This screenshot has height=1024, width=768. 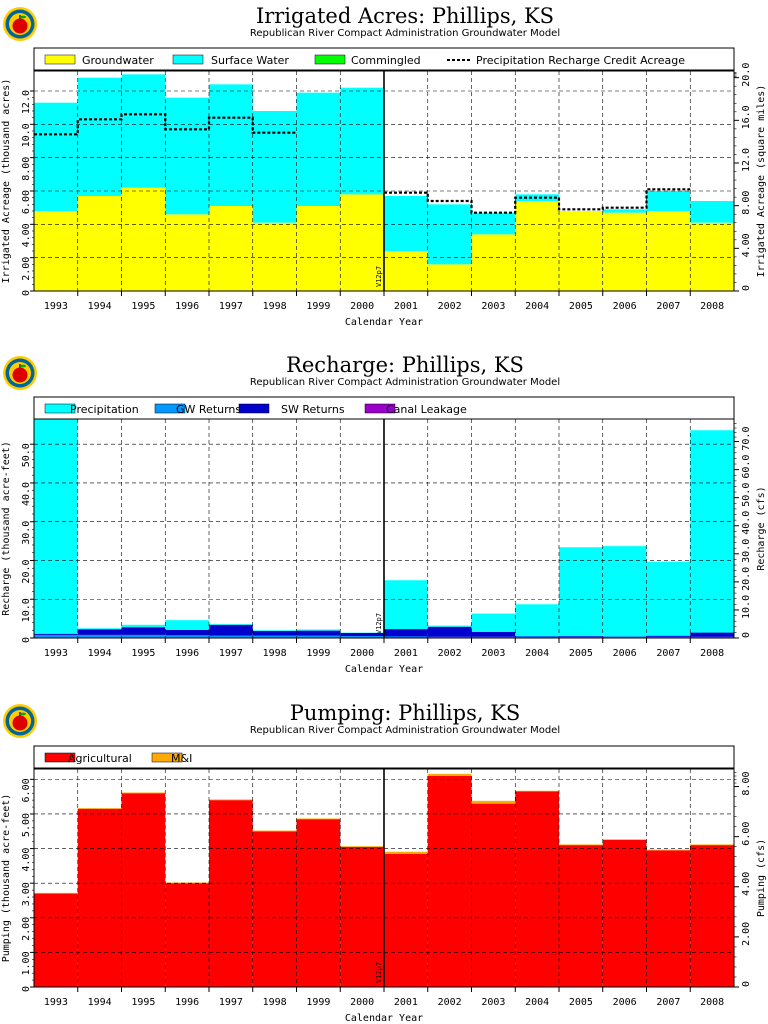 What do you see at coordinates (624, 913) in the screenshot?
I see `bar-agricultural-2006` at bounding box center [624, 913].